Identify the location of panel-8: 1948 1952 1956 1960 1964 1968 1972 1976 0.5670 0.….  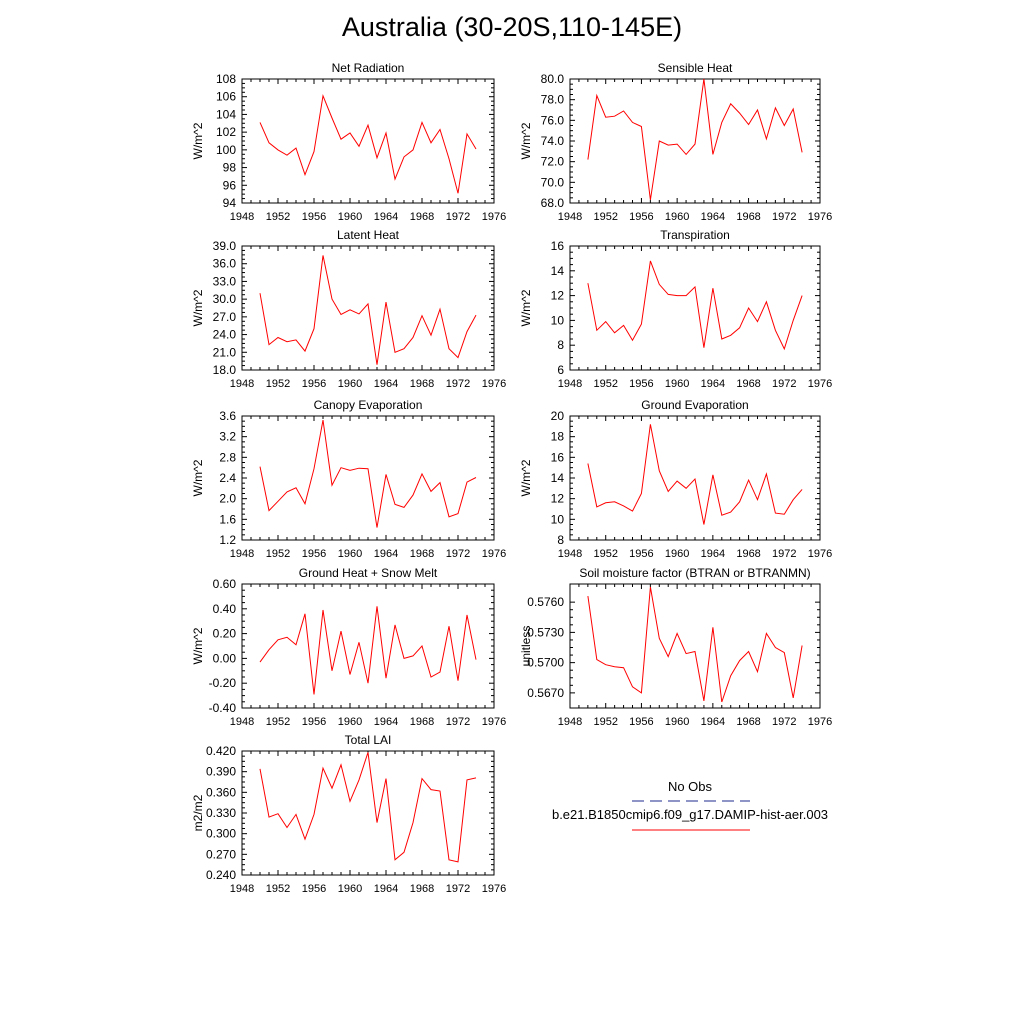
(675, 647).